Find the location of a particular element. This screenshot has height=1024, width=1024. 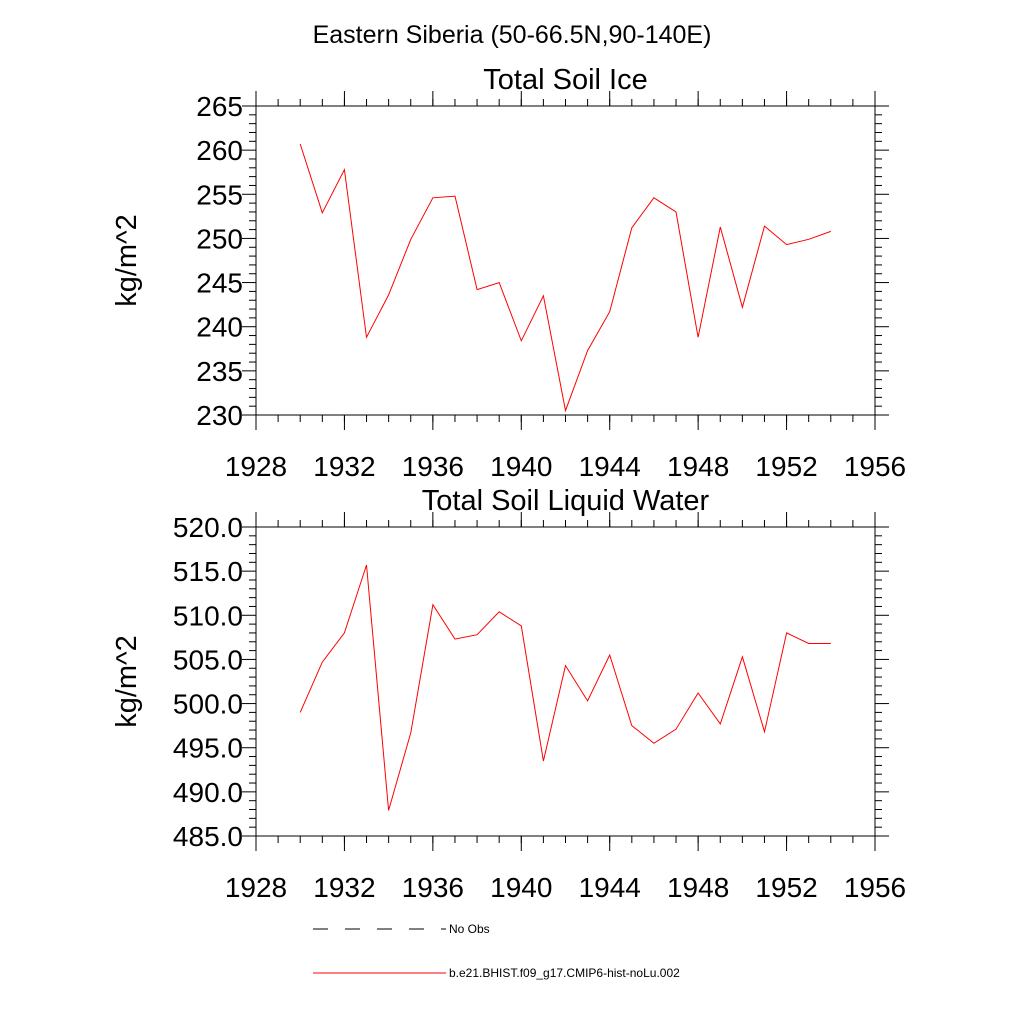

y-tick-label: 230 is located at coordinates (219, 415).